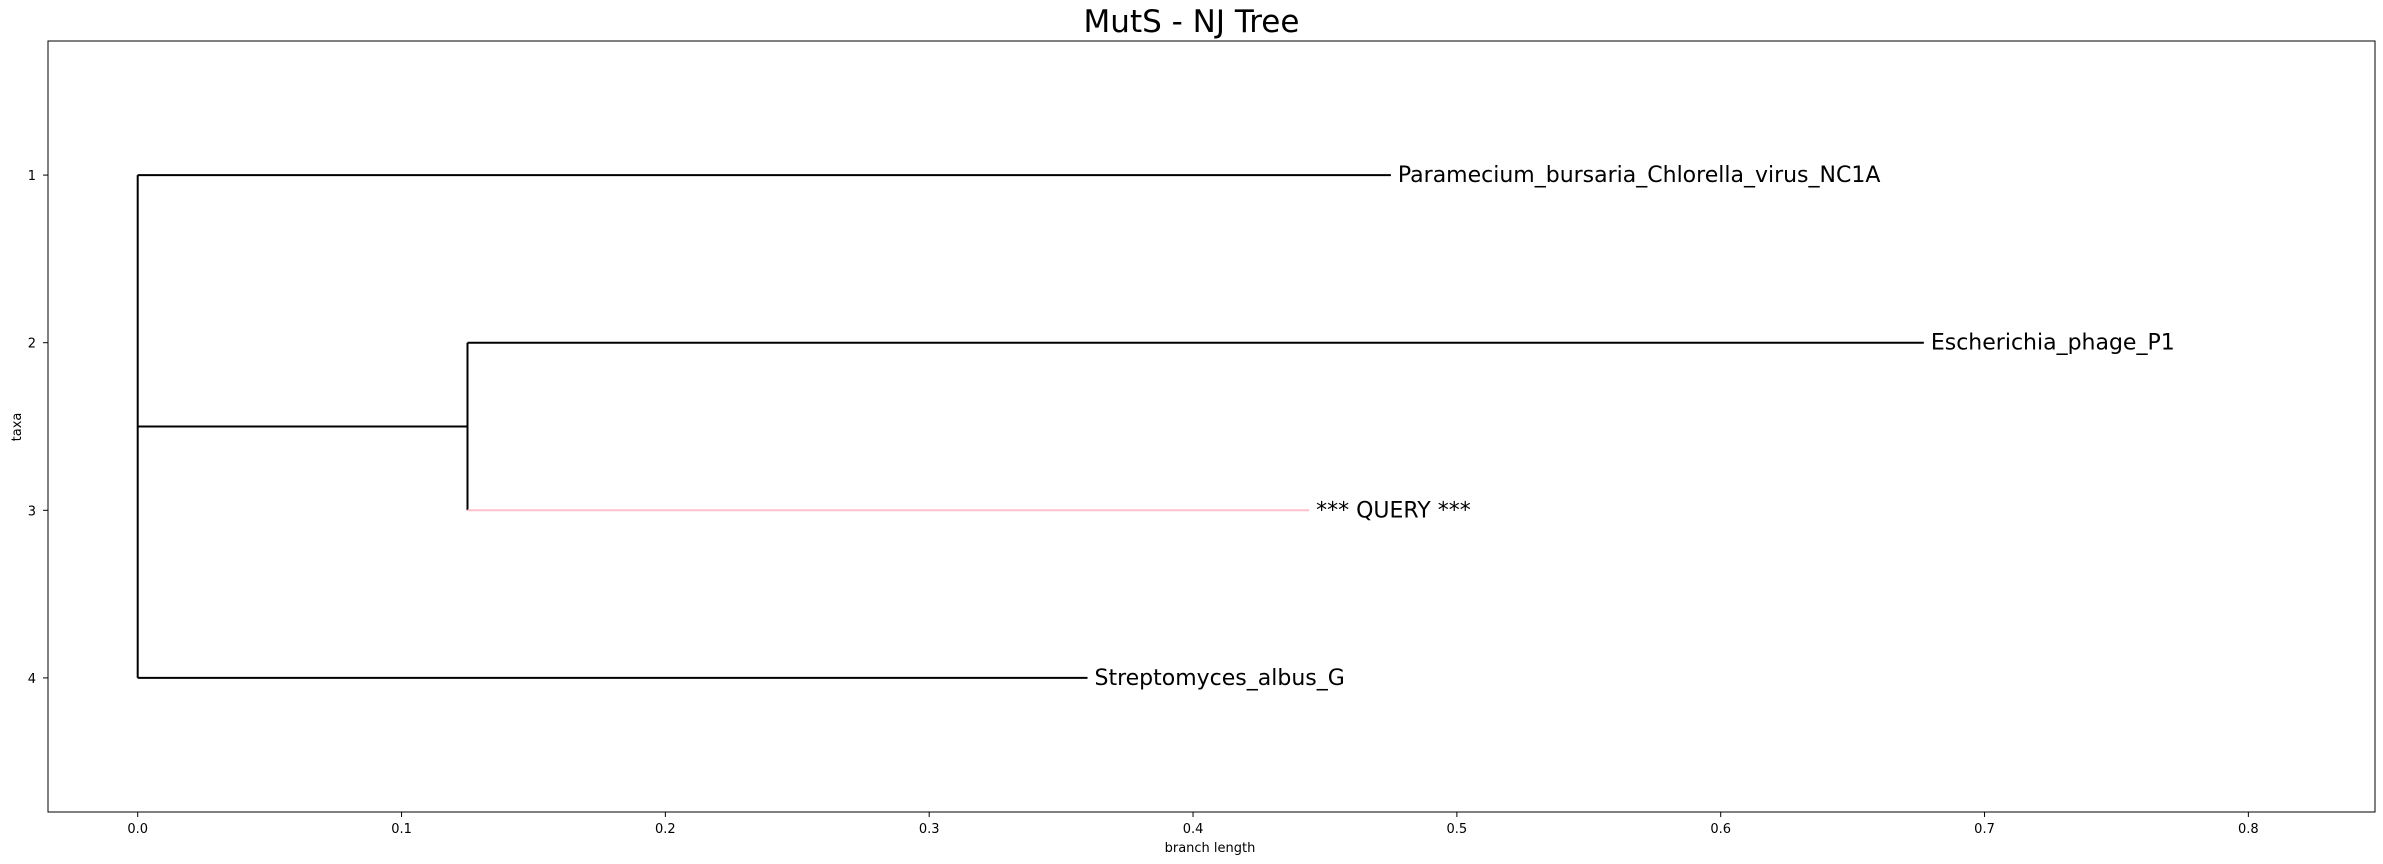 This screenshot has height=864, width=2383. What do you see at coordinates (1210, 848) in the screenshot?
I see `x-axis-label: branch length` at bounding box center [1210, 848].